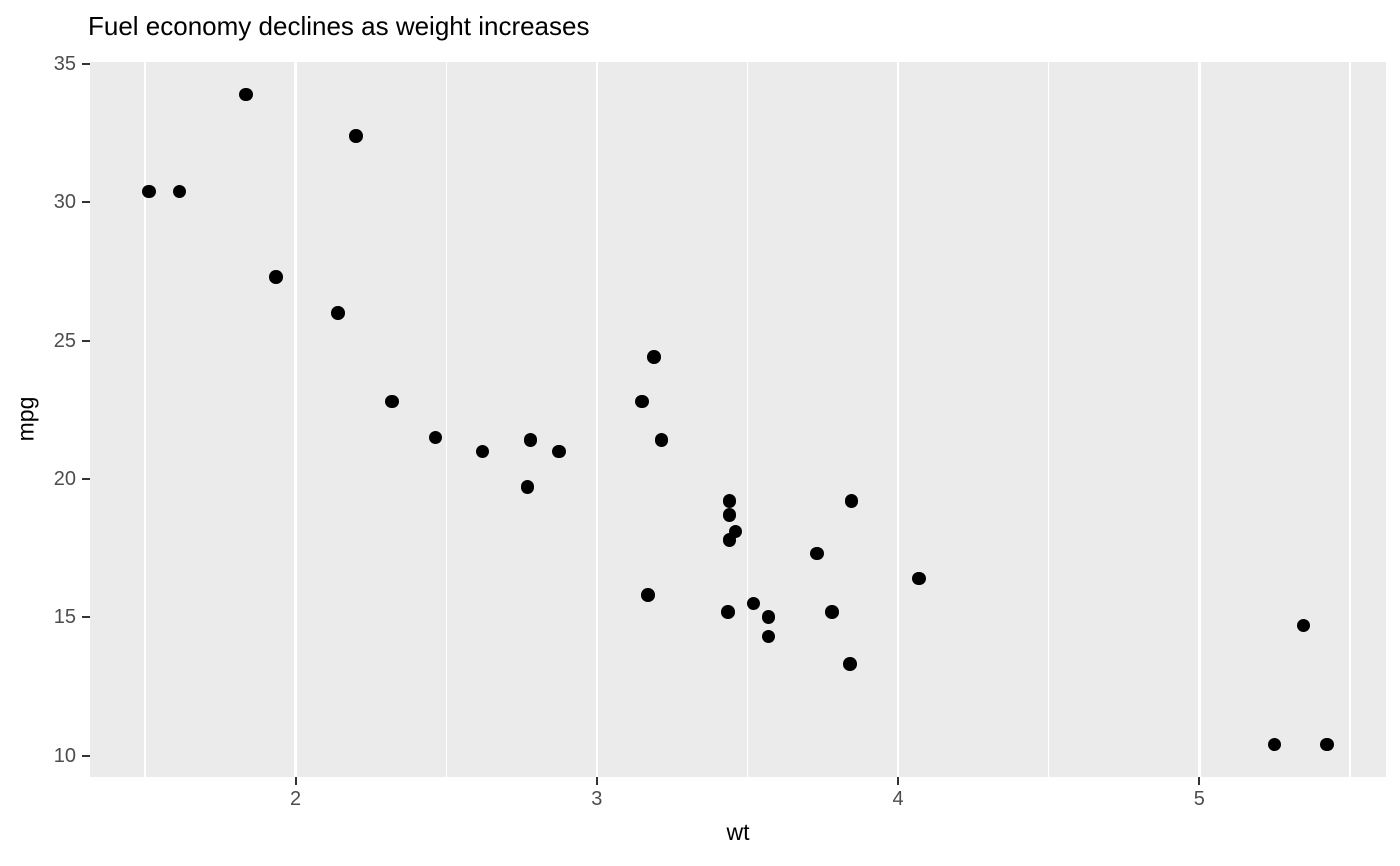 The width and height of the screenshot is (1400, 866). Describe the element at coordinates (1199, 799) in the screenshot. I see `x-tick-label: 5` at that location.